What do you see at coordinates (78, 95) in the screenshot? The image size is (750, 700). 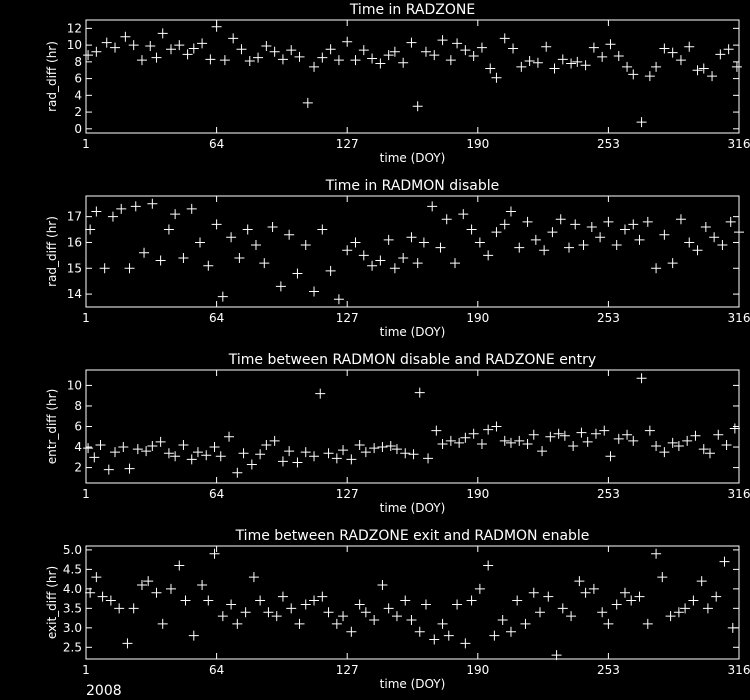 I see `y-tick-label: 4` at bounding box center [78, 95].